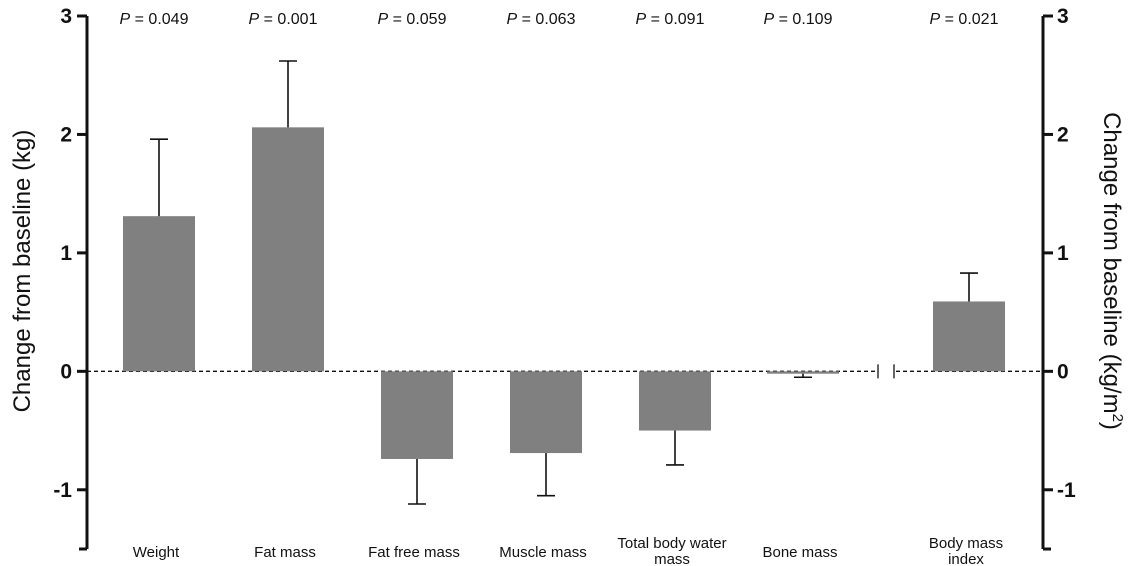 Image resolution: width=1132 pixels, height=566 pixels. I want to click on p-value-label: P = 0.109, so click(798, 19).